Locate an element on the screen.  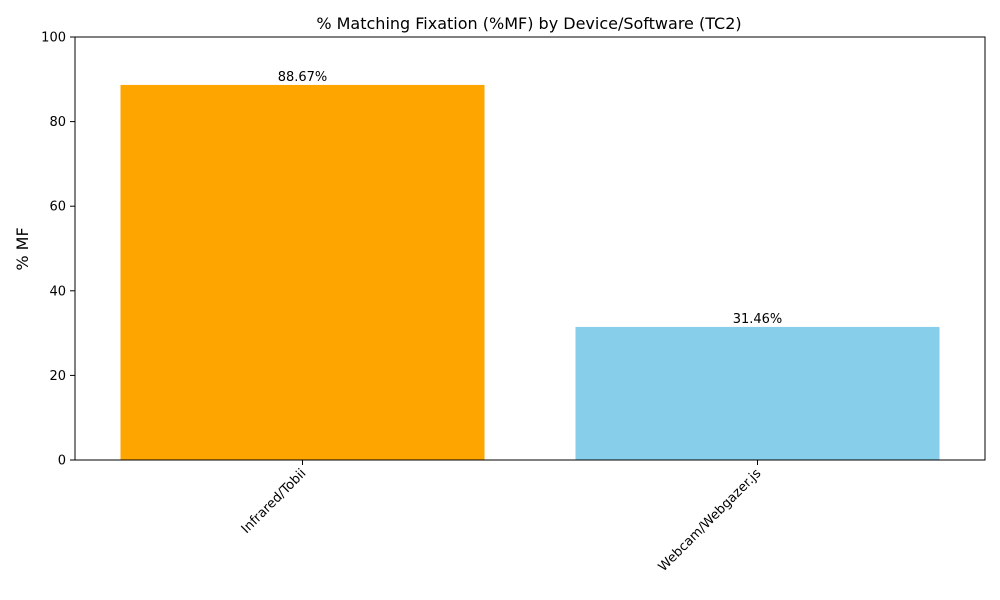
y-tick-label-4: 80 is located at coordinates (57, 122).